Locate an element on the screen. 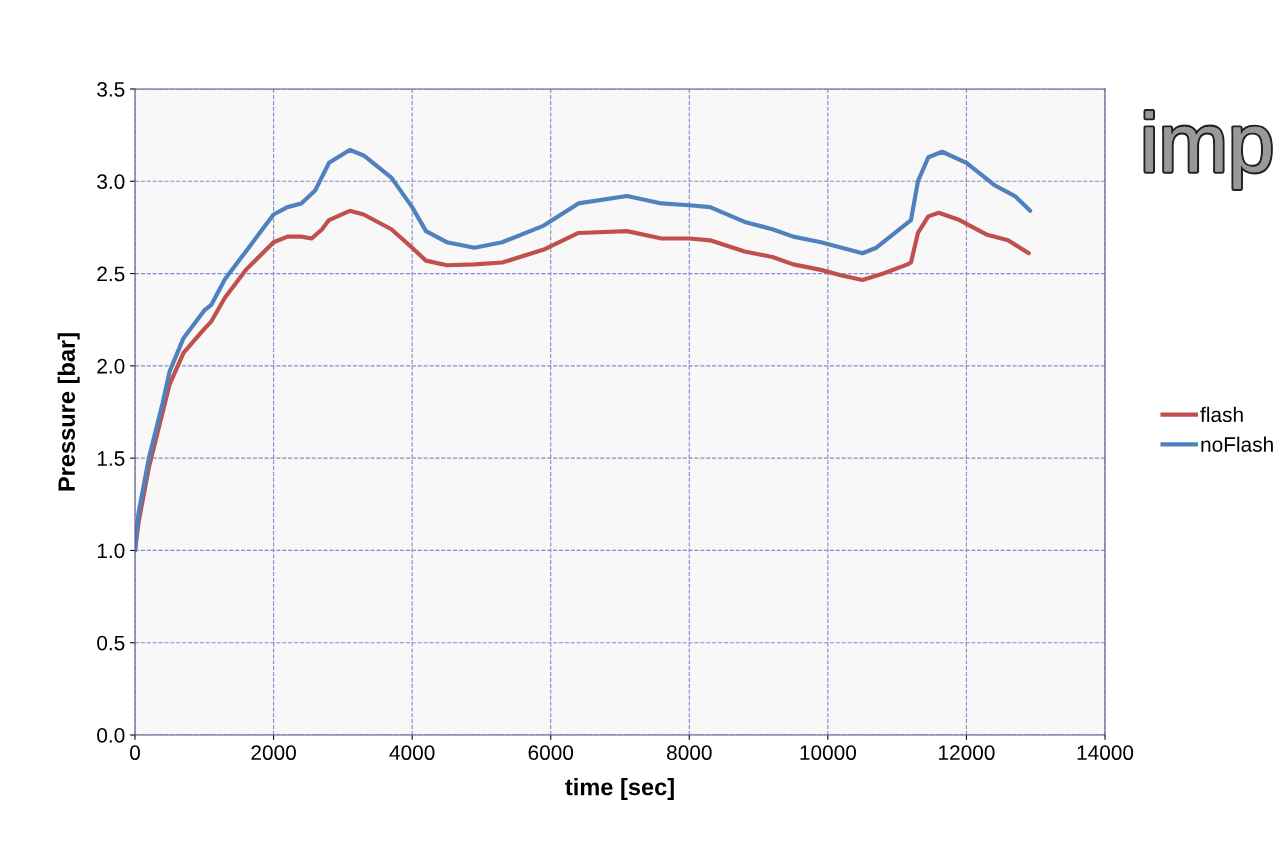  x-tick-label: 14000 is located at coordinates (1105, 753).